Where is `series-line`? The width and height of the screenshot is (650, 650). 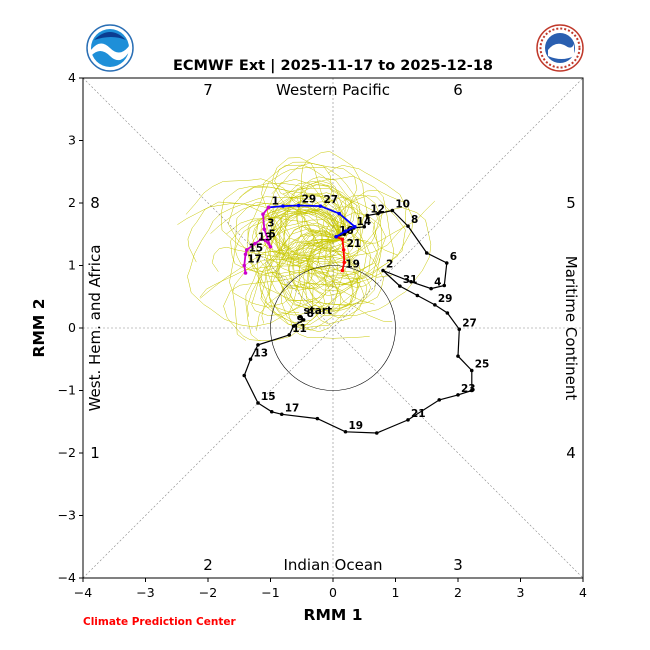
series-line is located at coordinates (358, 321).